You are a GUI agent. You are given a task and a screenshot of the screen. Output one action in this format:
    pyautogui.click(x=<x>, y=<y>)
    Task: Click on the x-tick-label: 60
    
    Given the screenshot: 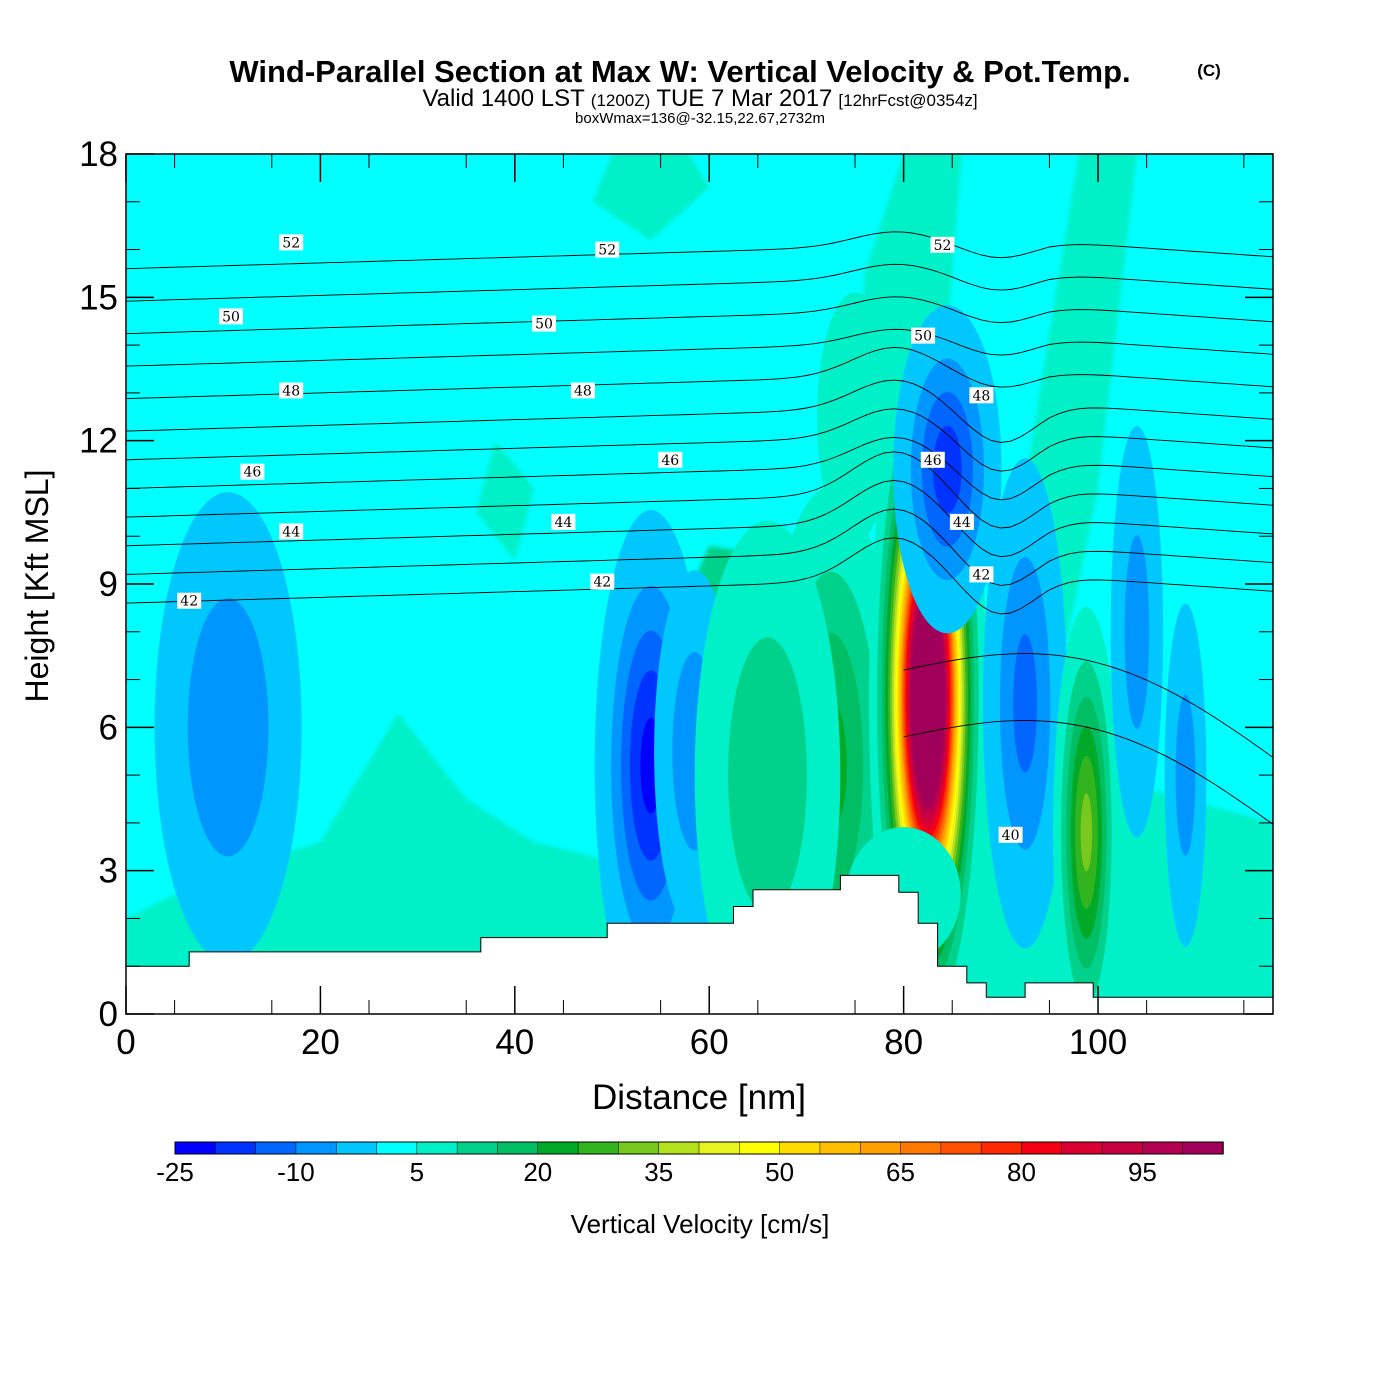 What is the action you would take?
    pyautogui.click(x=709, y=1042)
    